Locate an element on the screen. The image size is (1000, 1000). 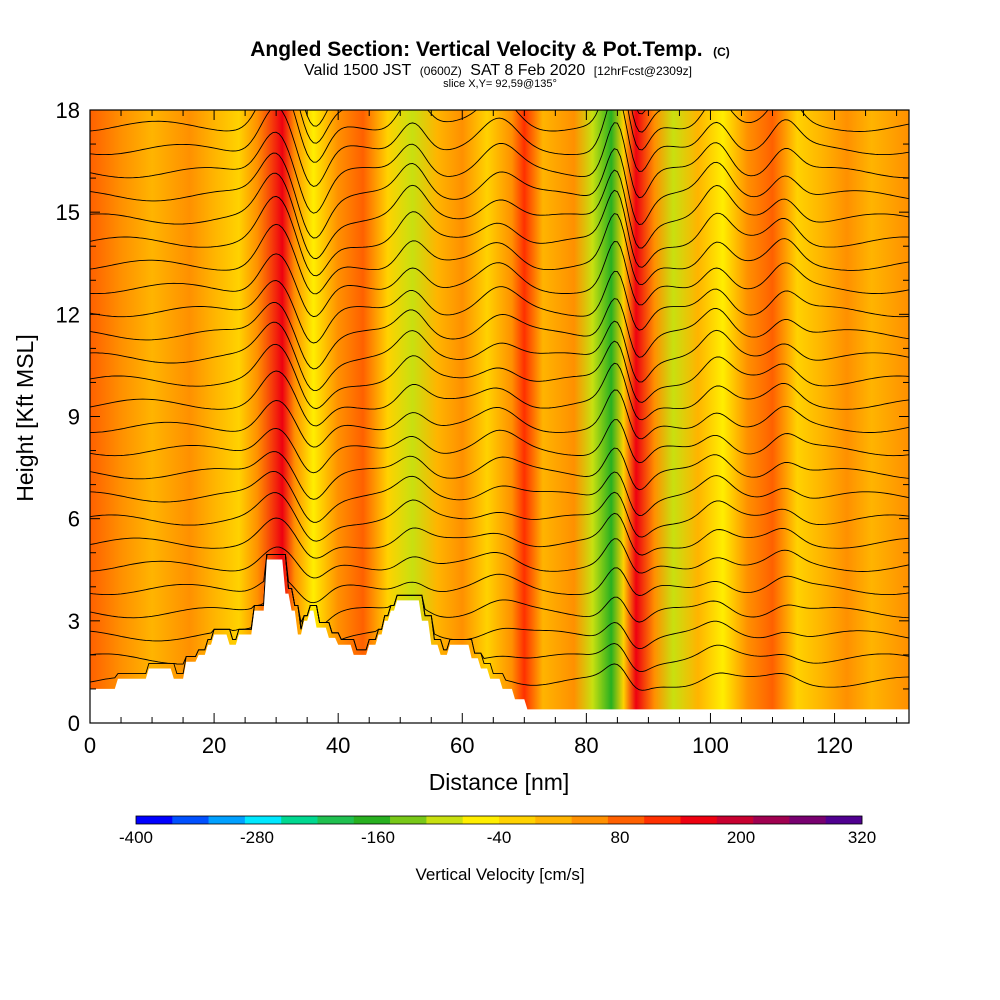
colorbar-labels: -400 -280 -160 -40 80 200 320 is located at coordinates (497, 837).